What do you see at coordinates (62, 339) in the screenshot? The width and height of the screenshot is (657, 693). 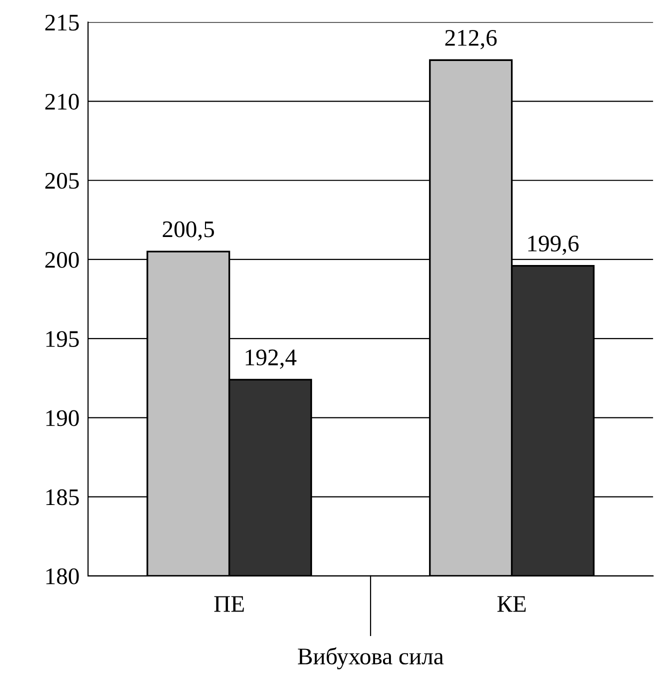 I see `y-tick-label: 195` at bounding box center [62, 339].